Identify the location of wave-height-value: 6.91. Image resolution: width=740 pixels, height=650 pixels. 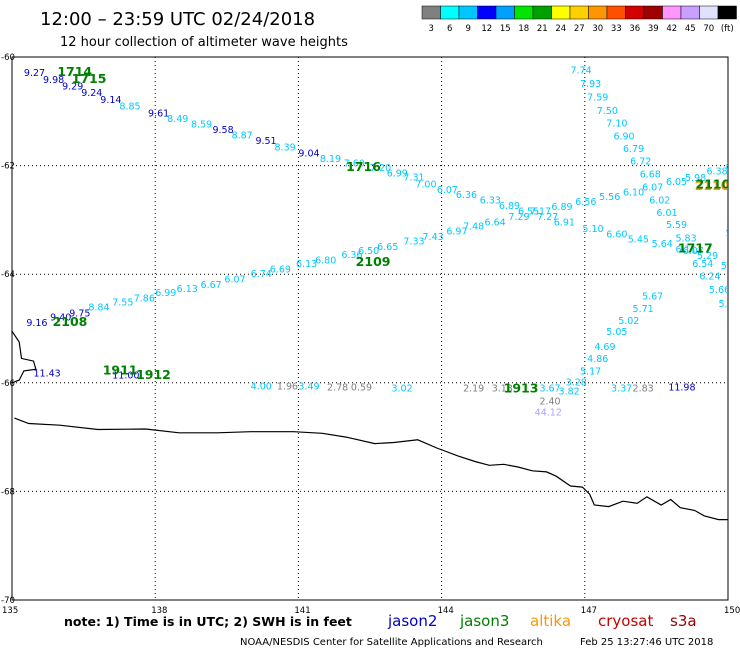
(564, 222).